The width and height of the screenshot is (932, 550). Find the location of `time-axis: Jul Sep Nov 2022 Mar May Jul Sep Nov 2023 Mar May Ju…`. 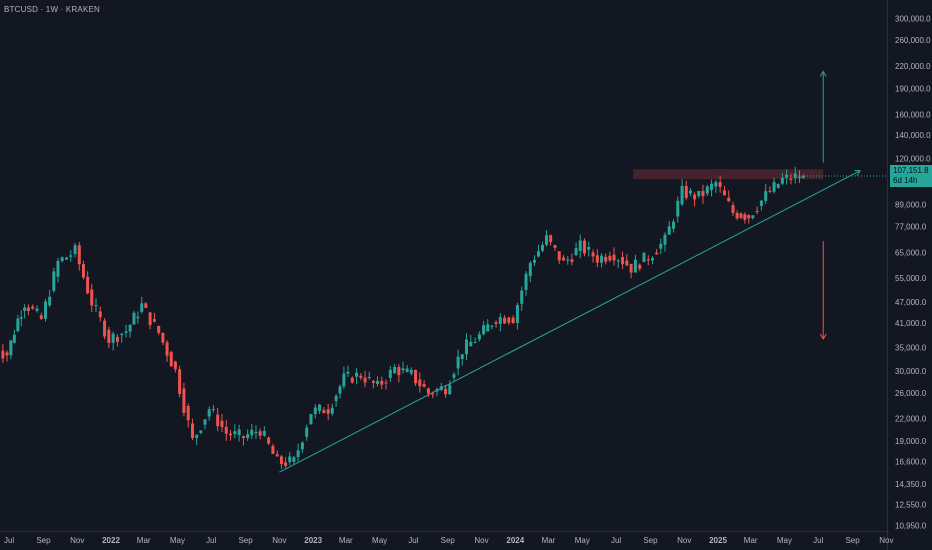

time-axis: Jul Sep Nov 2022 Mar May Jul Sep Nov 2023 Mar May Ju… is located at coordinates (449, 540).